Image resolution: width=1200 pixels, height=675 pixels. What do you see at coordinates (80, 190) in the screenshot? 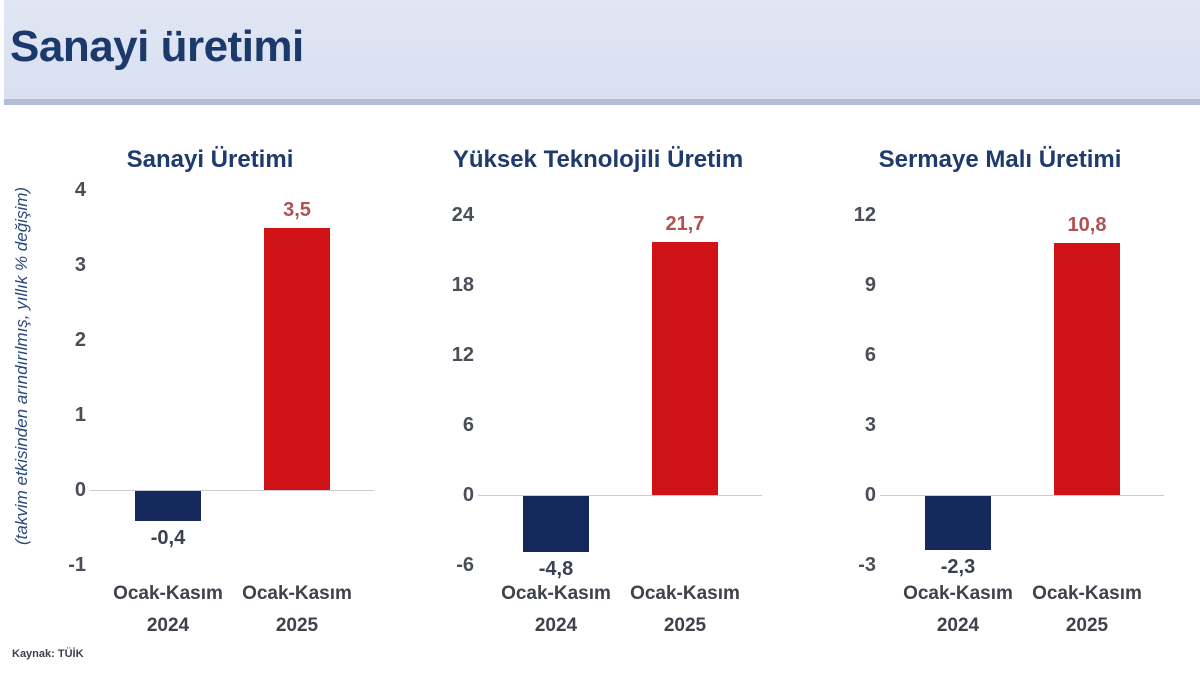
I see `y-tick: 4` at bounding box center [80, 190].